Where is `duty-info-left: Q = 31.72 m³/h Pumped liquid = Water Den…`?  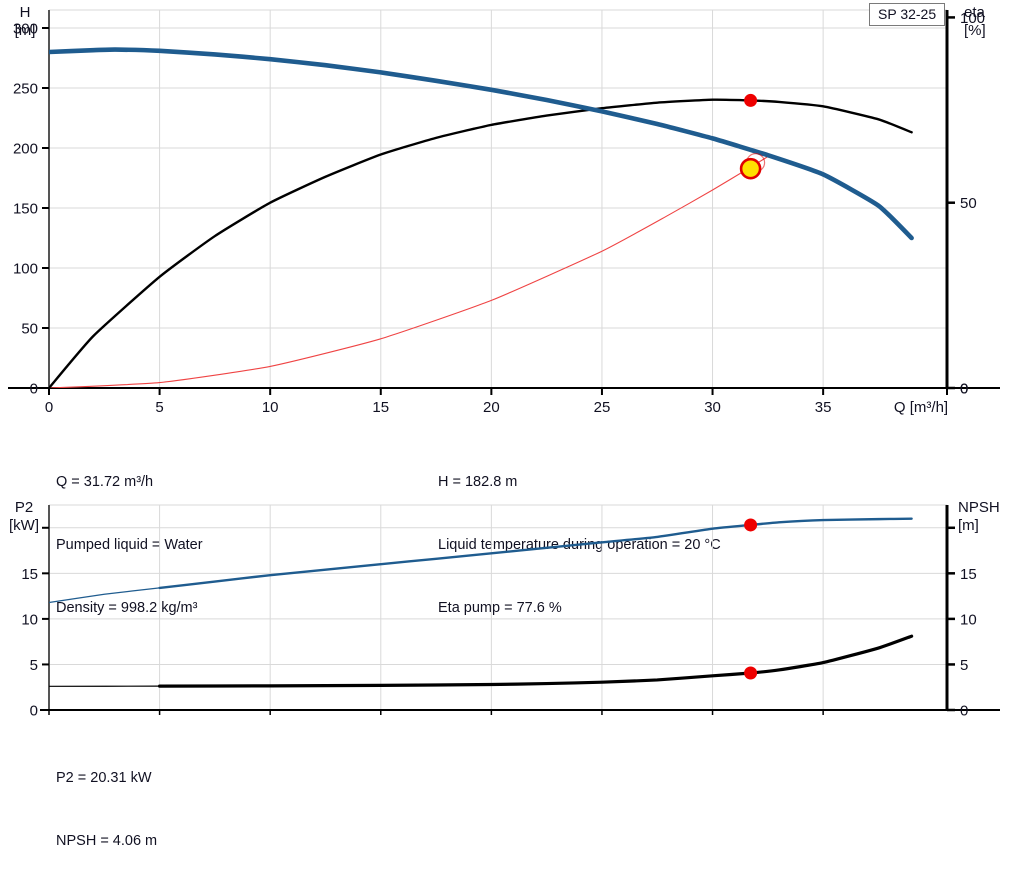 duty-info-left: Q = 31.72 m³/h Pumped liquid = Water Den… is located at coordinates (129, 545).